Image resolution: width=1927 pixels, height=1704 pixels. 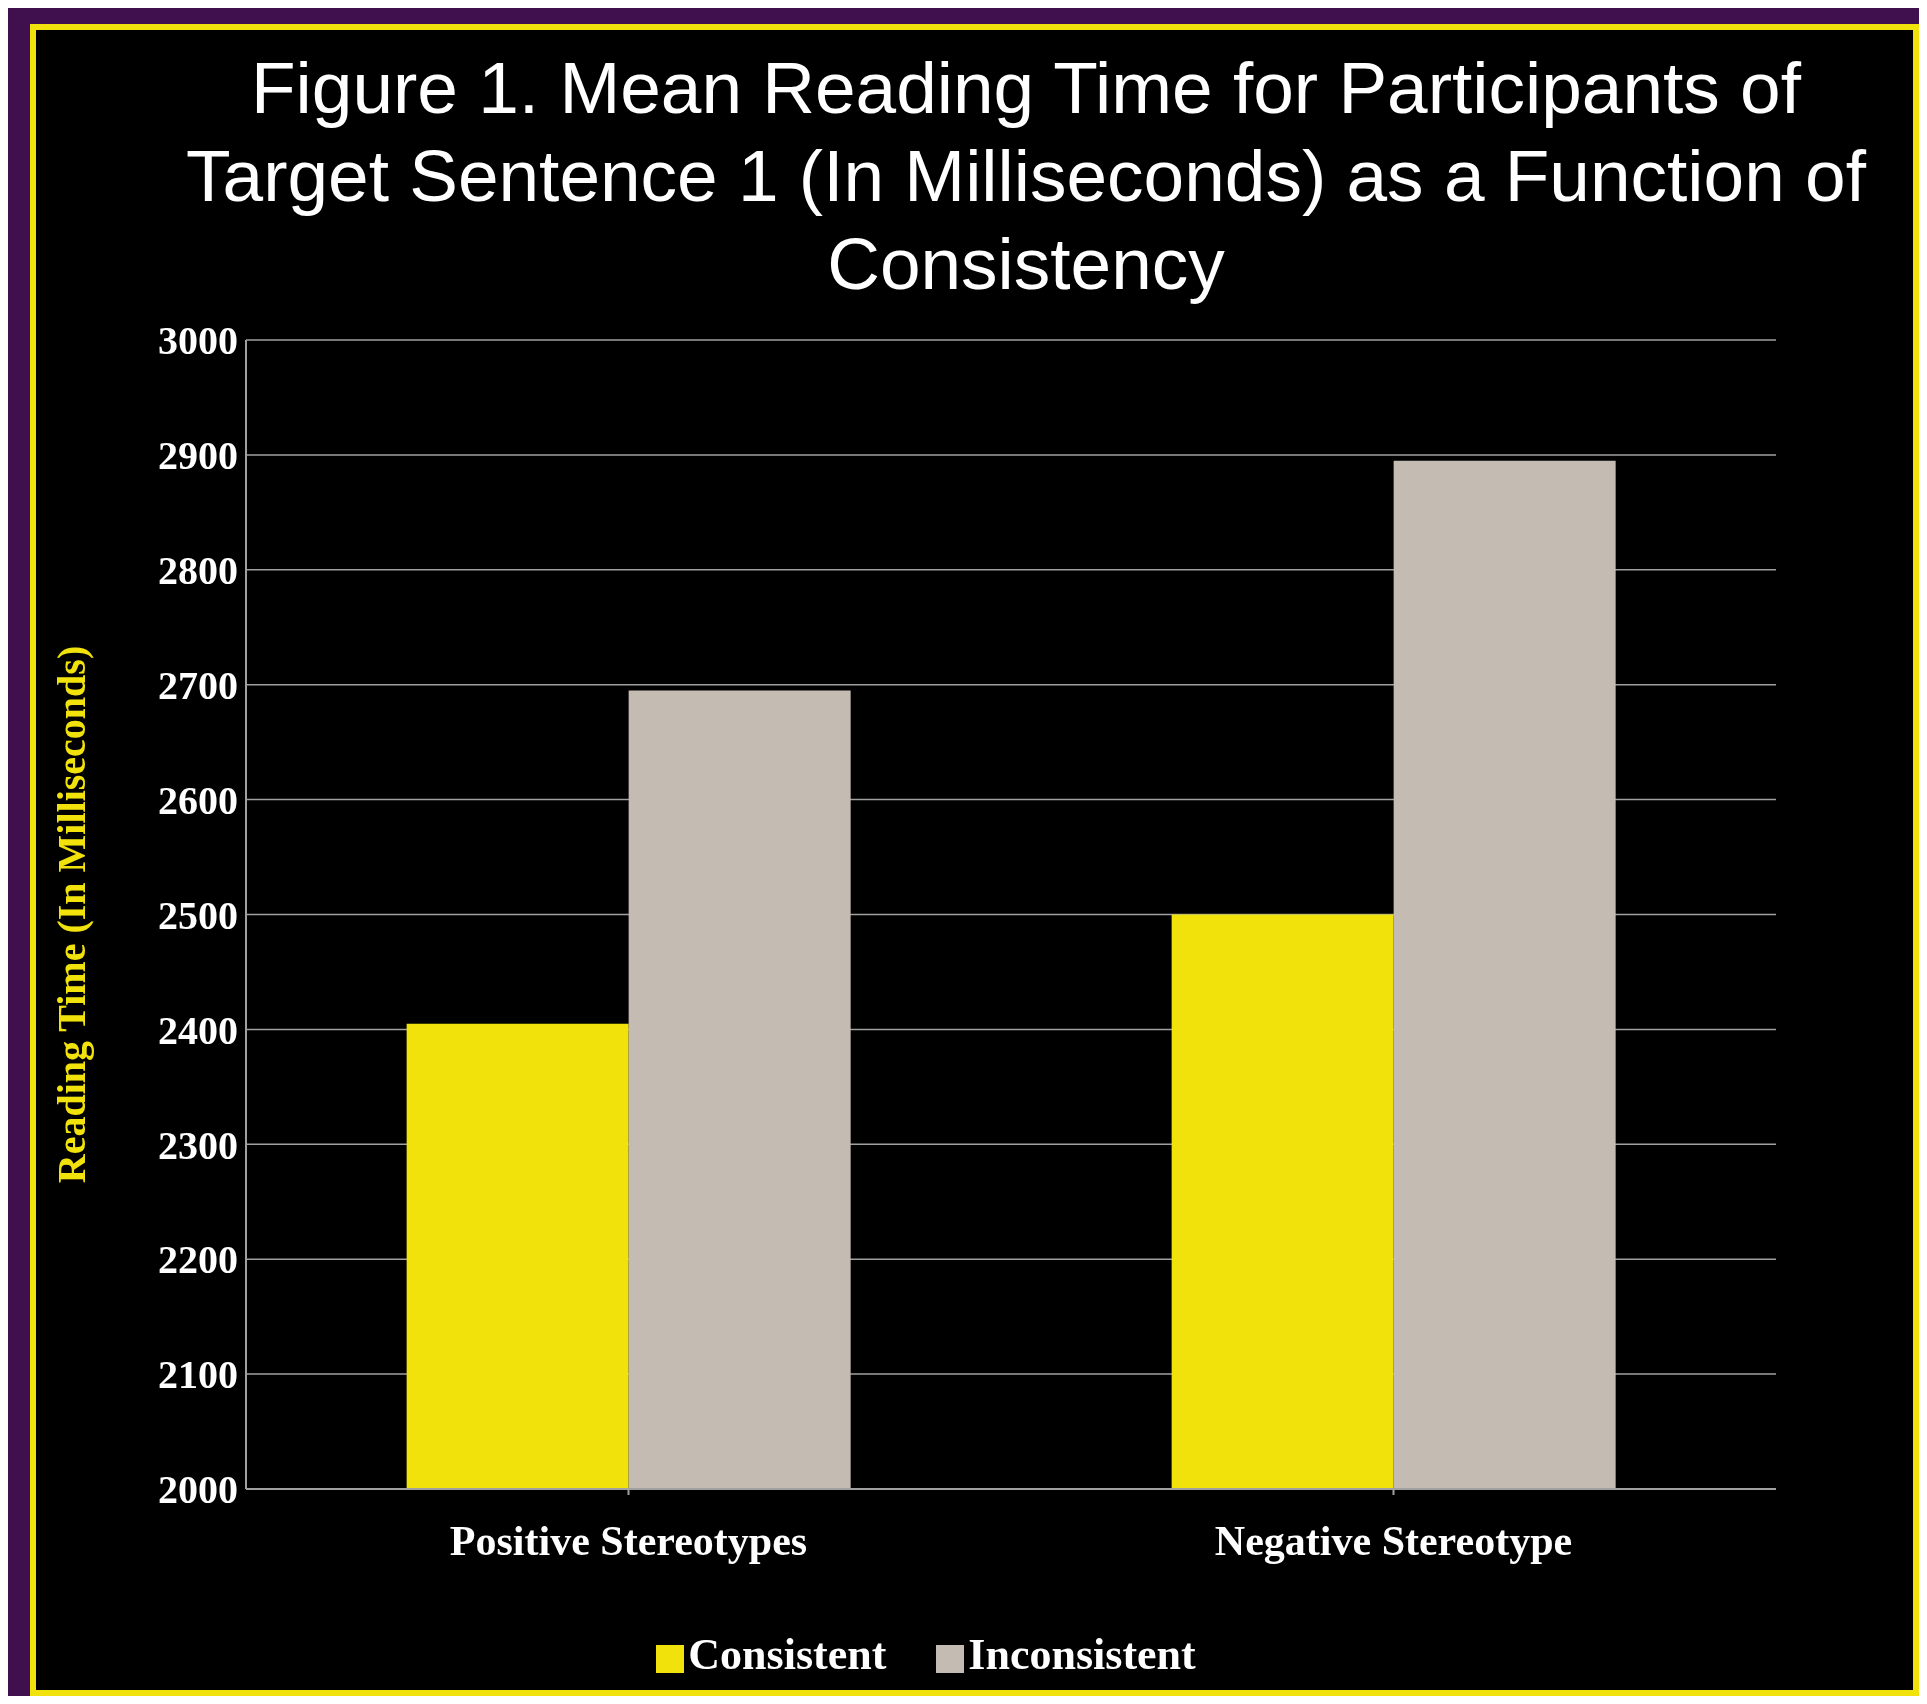 What do you see at coordinates (787, 1654) in the screenshot?
I see `legend-label: Consistent` at bounding box center [787, 1654].